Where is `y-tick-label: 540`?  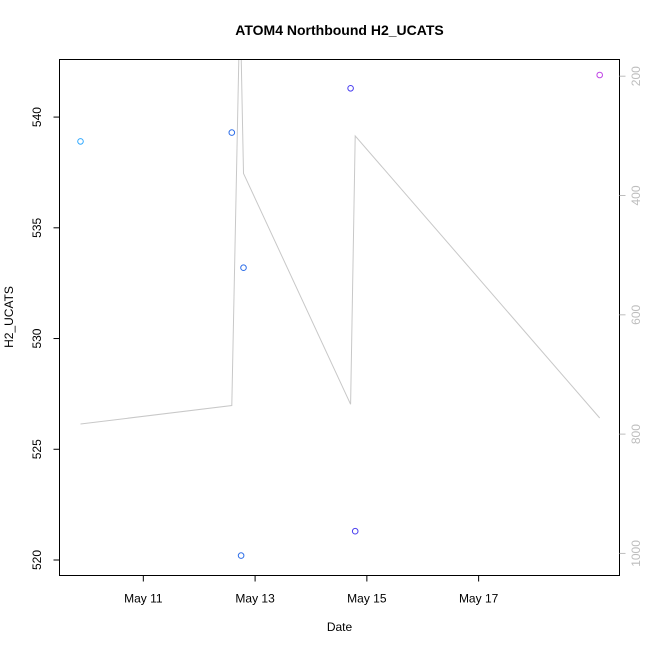 y-tick-label: 540 is located at coordinates (37, 117).